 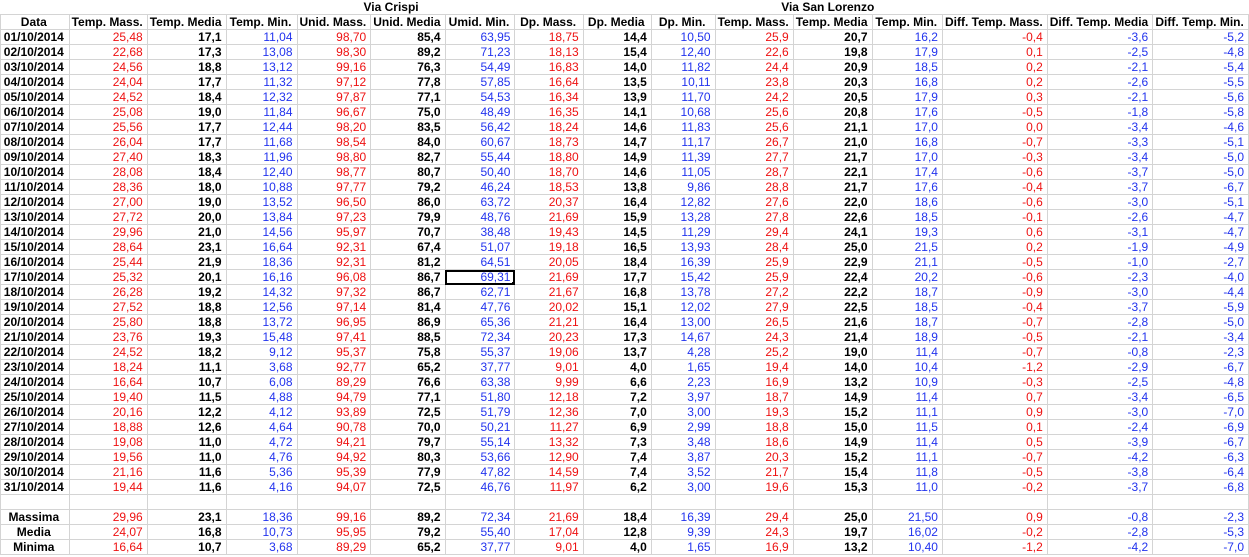 I want to click on value-cell: 11,1, so click(x=907, y=457).